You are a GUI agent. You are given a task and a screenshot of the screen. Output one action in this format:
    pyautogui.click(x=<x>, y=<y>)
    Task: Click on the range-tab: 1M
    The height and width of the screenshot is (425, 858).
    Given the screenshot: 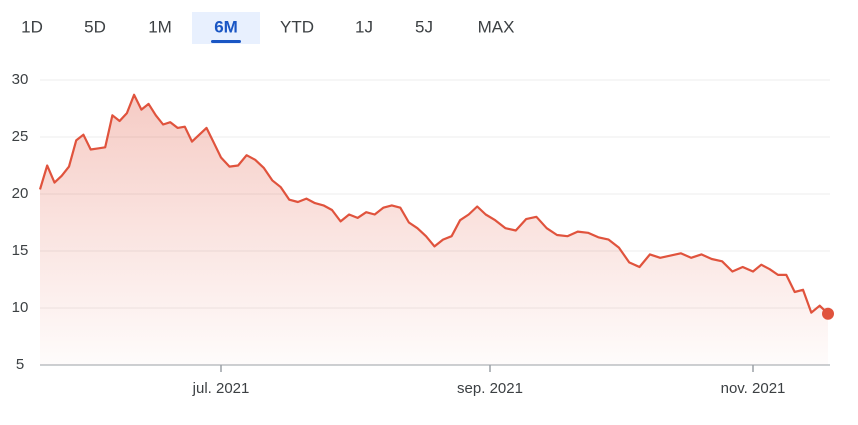 What is the action you would take?
    pyautogui.click(x=160, y=26)
    